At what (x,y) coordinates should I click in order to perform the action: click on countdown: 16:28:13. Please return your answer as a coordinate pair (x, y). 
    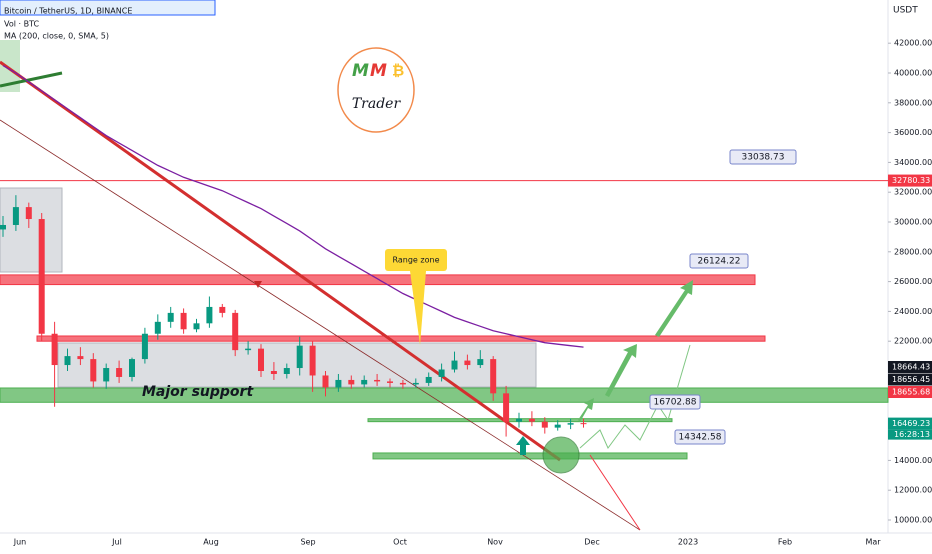
    Looking at the image, I should click on (912, 434).